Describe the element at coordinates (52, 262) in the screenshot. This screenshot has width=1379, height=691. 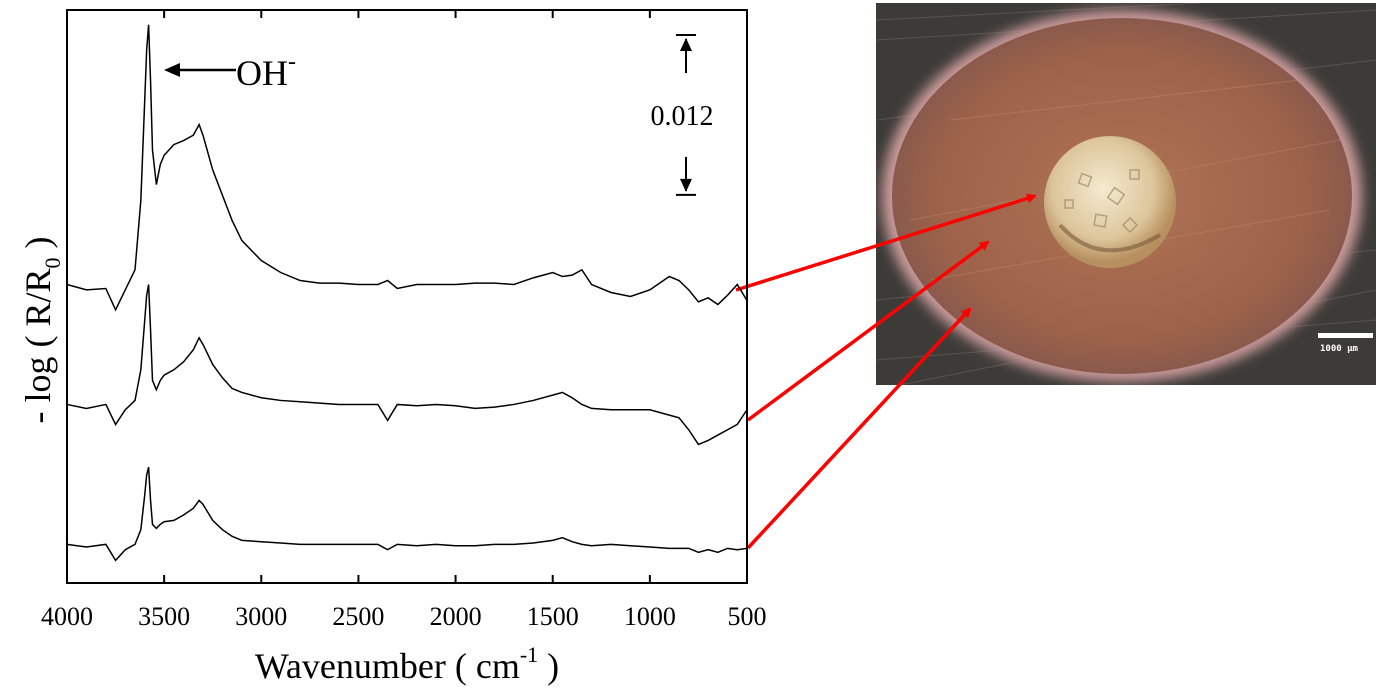
I see `y-axis-label-sub: 0` at that location.